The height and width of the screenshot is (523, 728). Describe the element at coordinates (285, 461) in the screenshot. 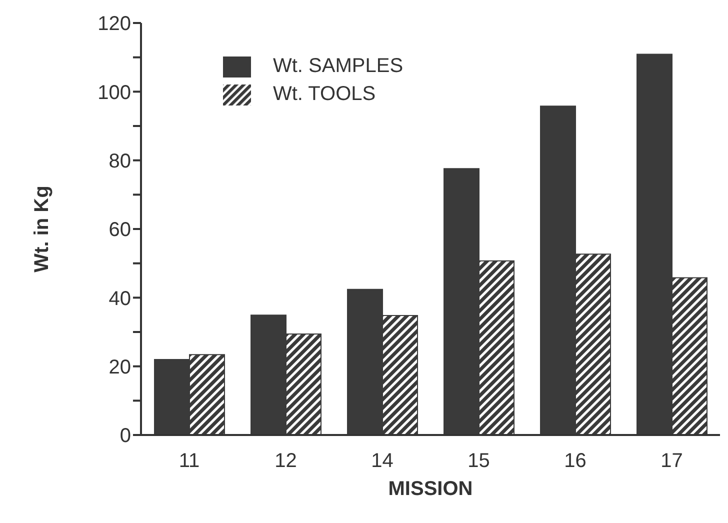

I see `x-tick-label: 12` at that location.